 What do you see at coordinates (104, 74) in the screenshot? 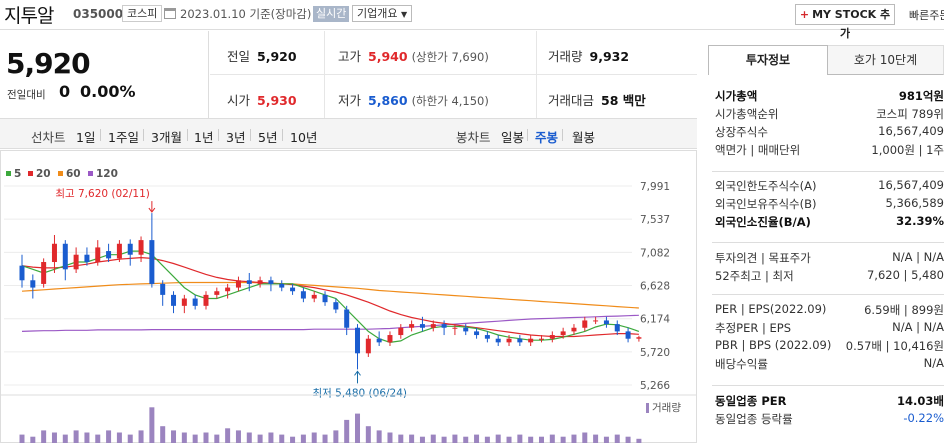
I see `current-price-box: 5,920 전일대비 0 0.00%` at bounding box center [104, 74].